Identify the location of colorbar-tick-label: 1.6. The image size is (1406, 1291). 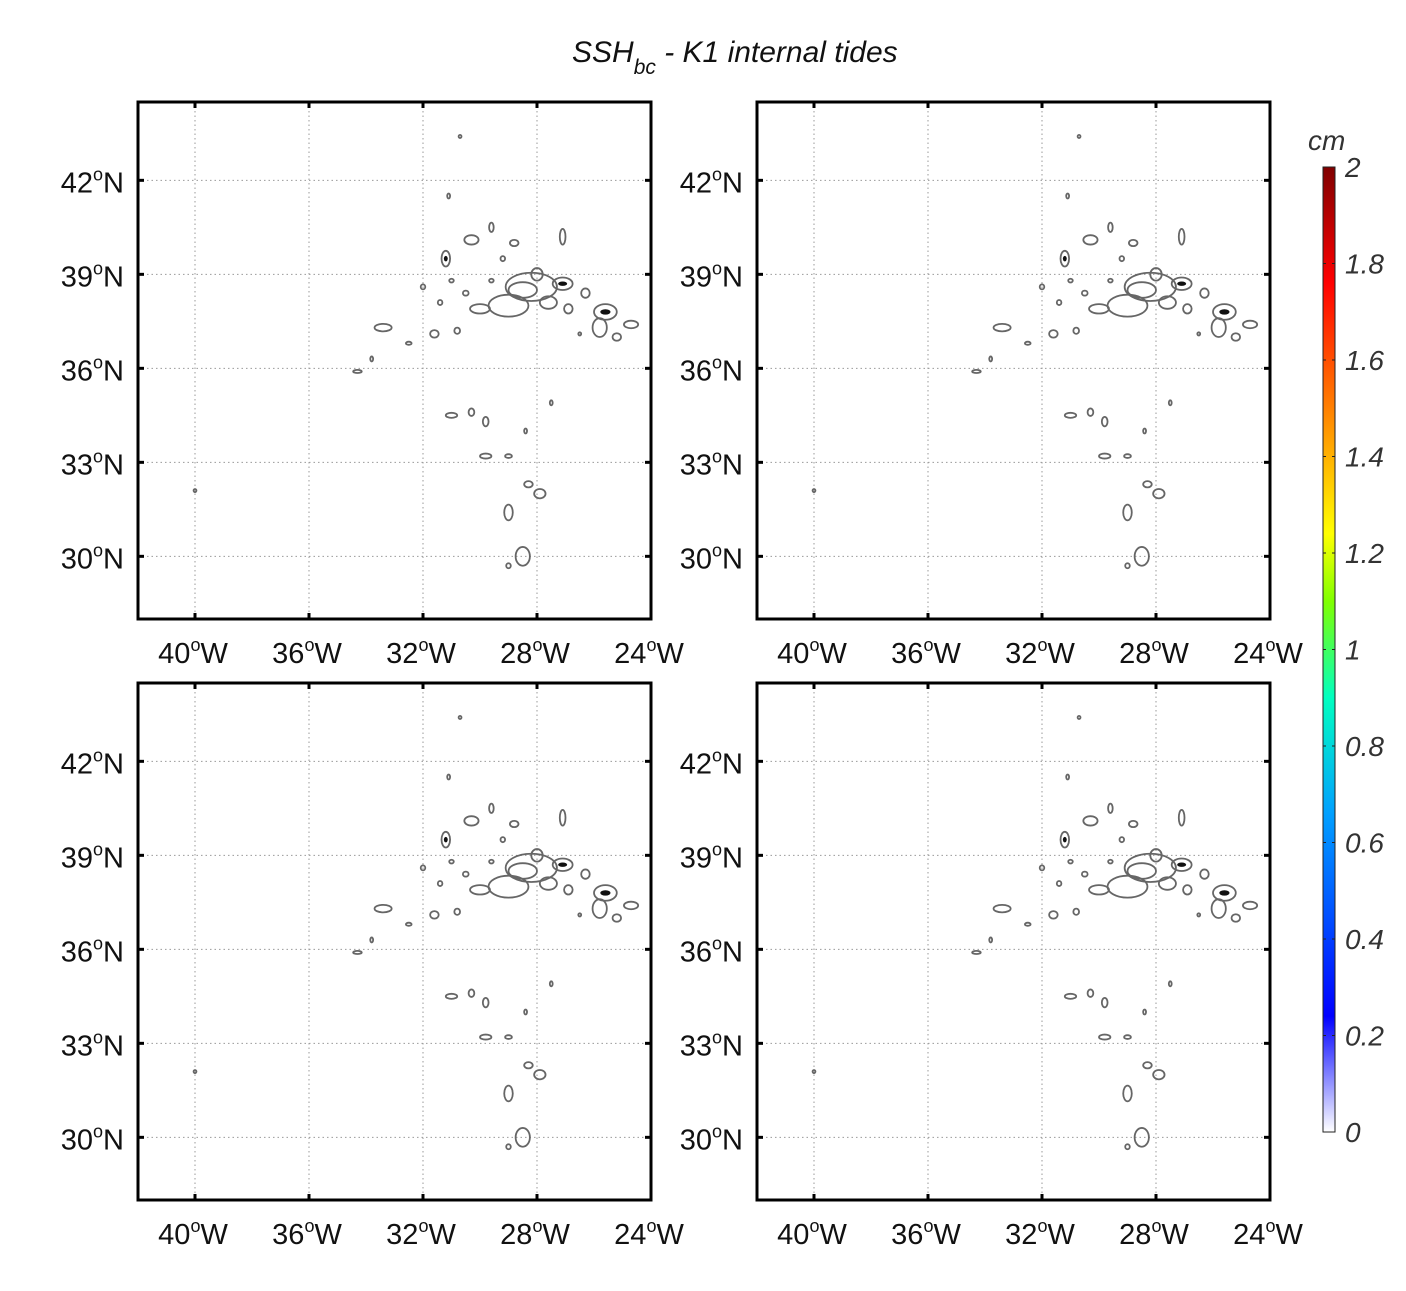
(1364, 360).